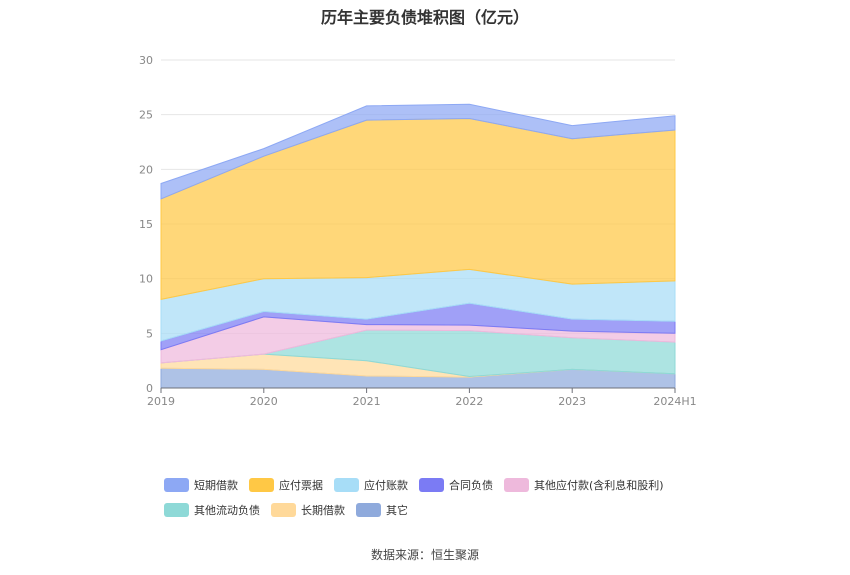 The height and width of the screenshot is (575, 850). I want to click on legend-item: 其他流动负债, so click(212, 510).